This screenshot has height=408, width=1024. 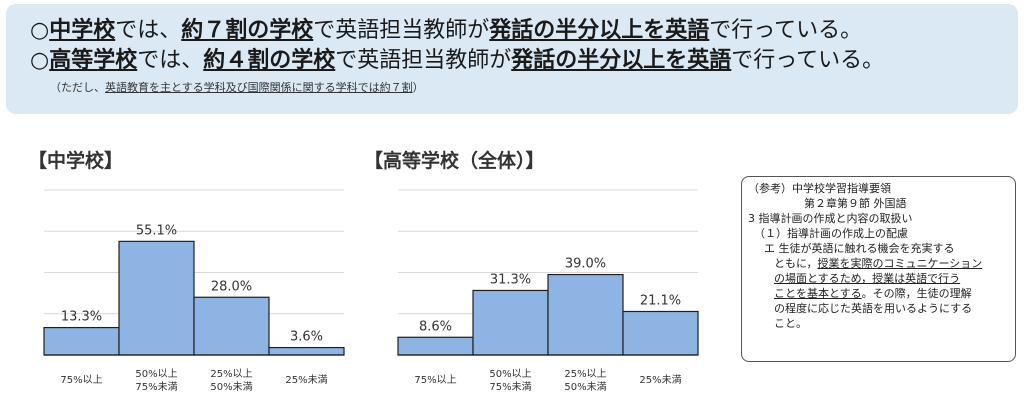 I want to click on data-label: 3.6%, so click(x=306, y=337).